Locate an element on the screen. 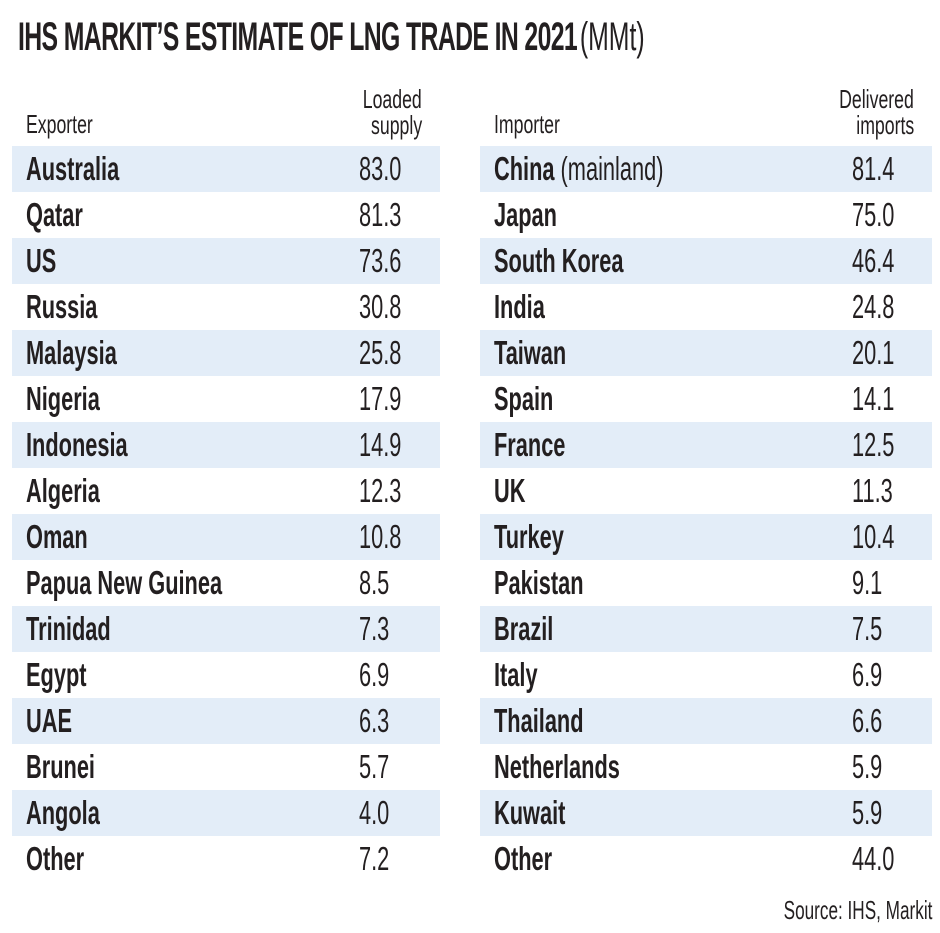 The image size is (940, 933). value-cell: 12.3 is located at coordinates (380, 490).